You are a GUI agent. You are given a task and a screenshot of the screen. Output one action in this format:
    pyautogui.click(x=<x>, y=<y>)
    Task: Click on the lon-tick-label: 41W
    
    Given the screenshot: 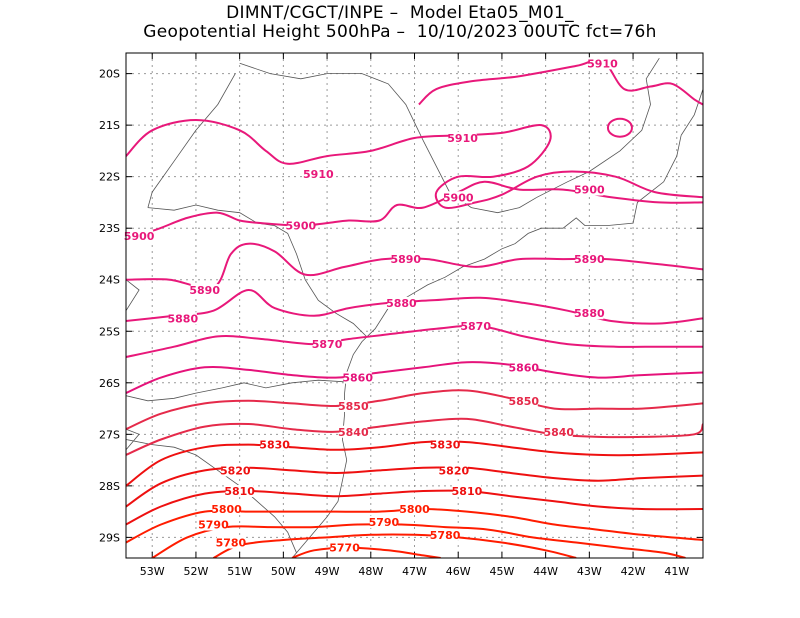 What is the action you would take?
    pyautogui.click(x=676, y=571)
    